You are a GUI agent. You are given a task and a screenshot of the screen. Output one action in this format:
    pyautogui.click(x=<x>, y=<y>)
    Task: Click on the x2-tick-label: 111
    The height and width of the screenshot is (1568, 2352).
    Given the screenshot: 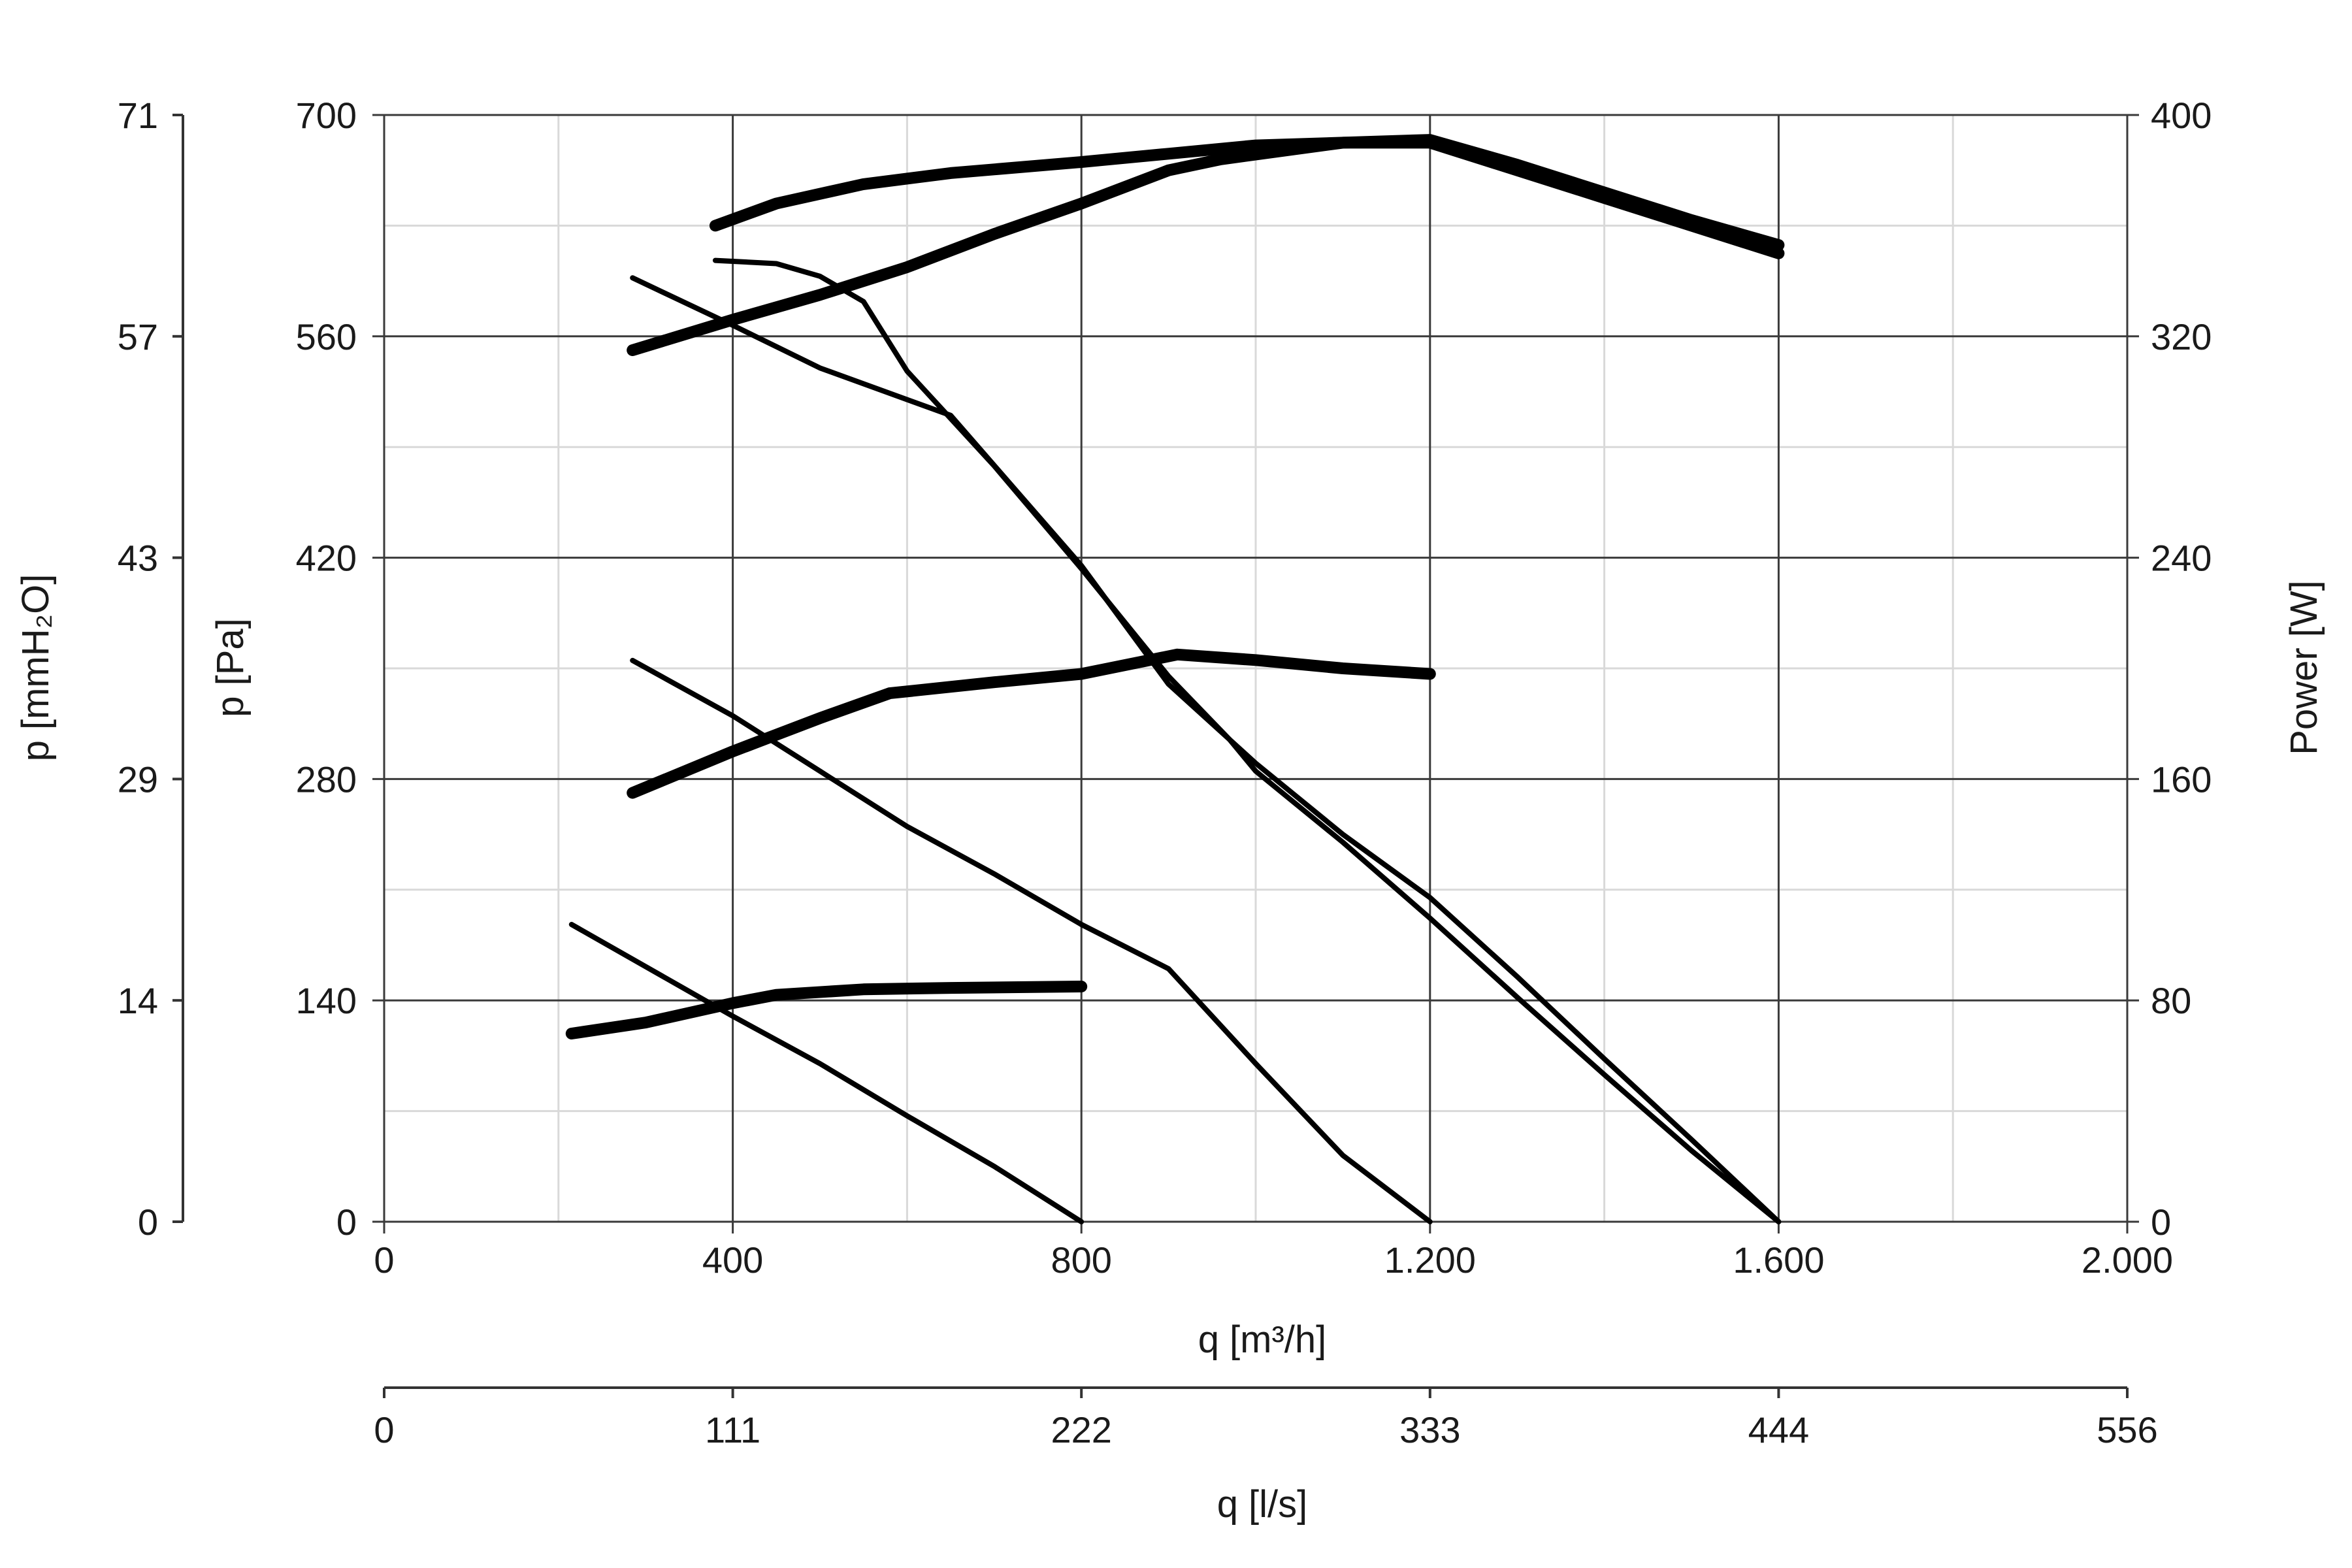 What is the action you would take?
    pyautogui.click(x=732, y=1429)
    